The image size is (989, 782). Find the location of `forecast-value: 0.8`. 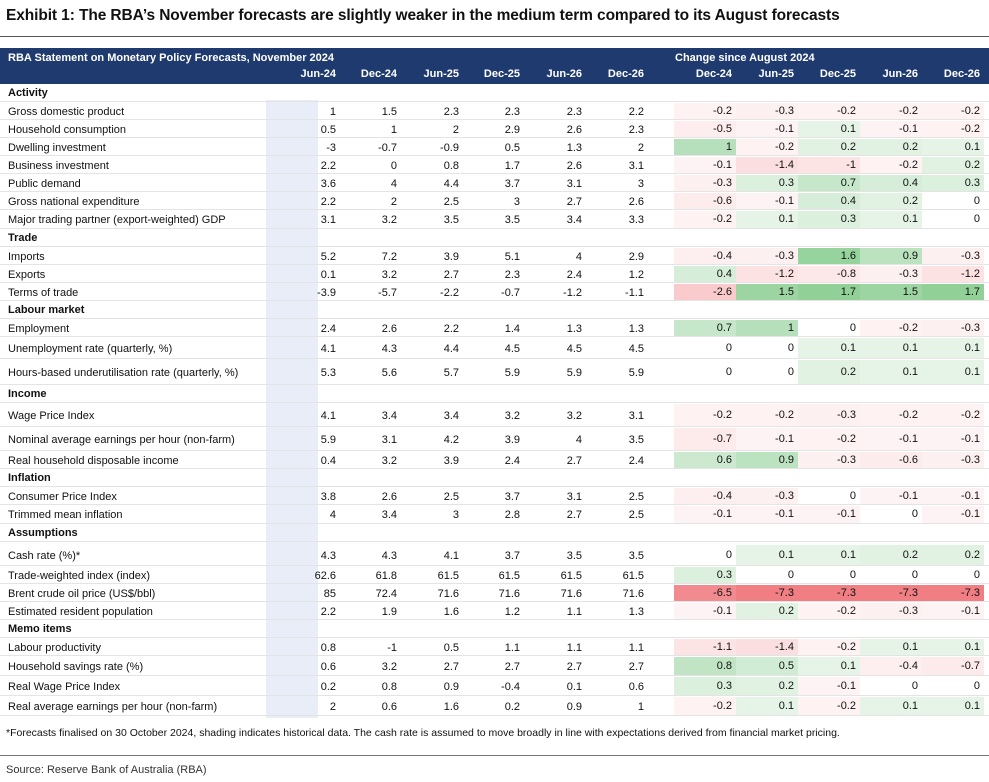

forecast-value: 0.8 is located at coordinates (451, 166).